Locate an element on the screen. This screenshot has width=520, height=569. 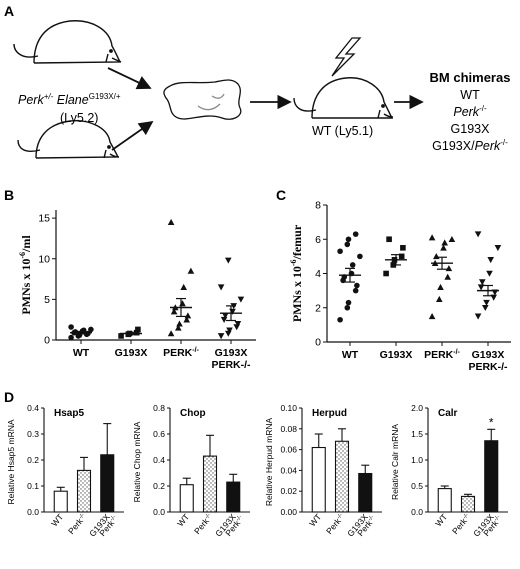
y-tick-label: 0.10 is located at coordinates (288, 408).